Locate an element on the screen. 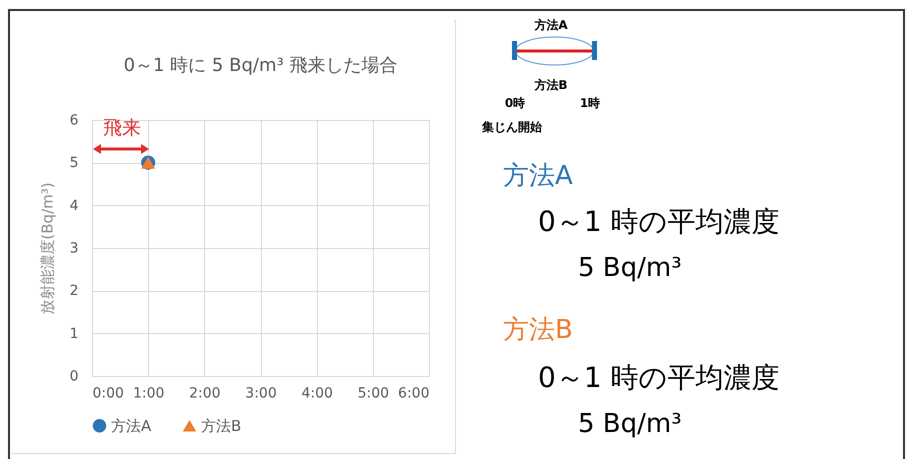  y-axis-title: 放射能濃度(Bq/m³) is located at coordinates (47, 248).